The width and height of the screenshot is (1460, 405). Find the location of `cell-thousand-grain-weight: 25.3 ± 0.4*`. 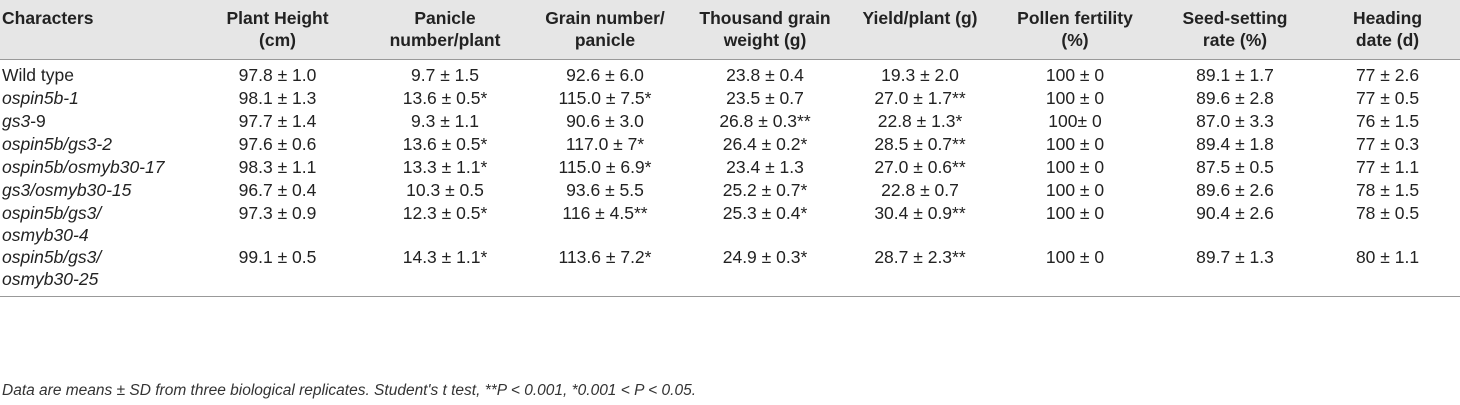

cell-thousand-grain-weight: 25.3 ± 0.4* is located at coordinates (765, 213).